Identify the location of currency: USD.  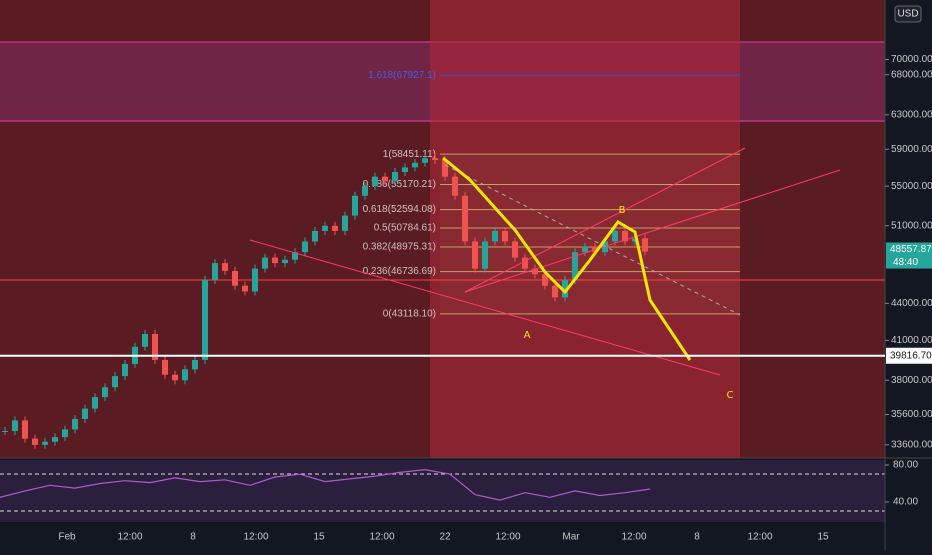
(907, 14).